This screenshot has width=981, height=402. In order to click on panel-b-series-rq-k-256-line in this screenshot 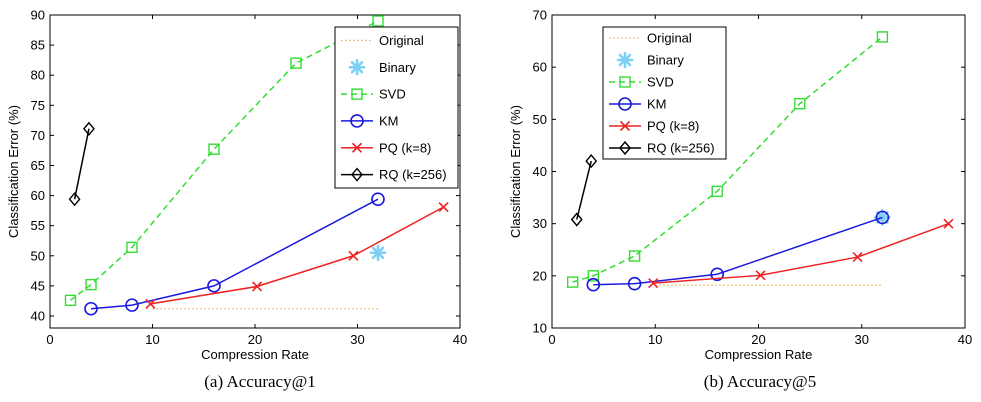, I will do `click(584, 190)`.